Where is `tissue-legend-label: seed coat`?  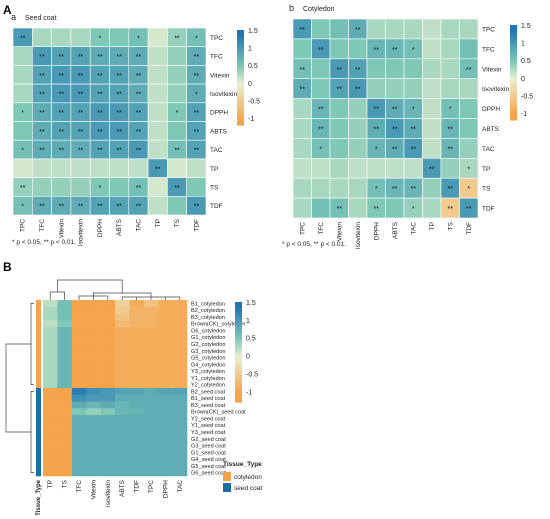
tissue-legend-label: seed coat is located at coordinates (248, 488).